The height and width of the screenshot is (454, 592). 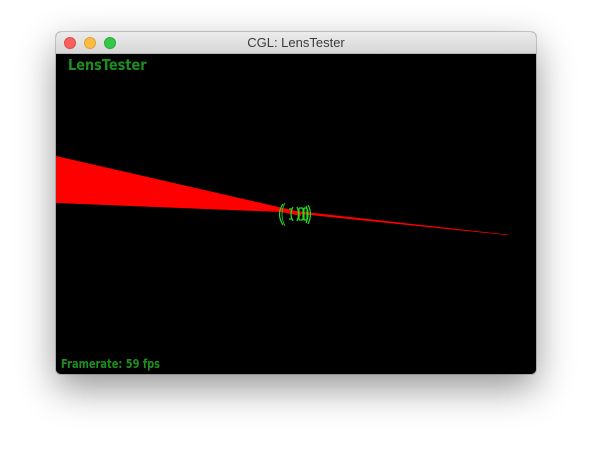 What do you see at coordinates (111, 364) in the screenshot?
I see `framerate-label: Framerate: 59 fps` at bounding box center [111, 364].